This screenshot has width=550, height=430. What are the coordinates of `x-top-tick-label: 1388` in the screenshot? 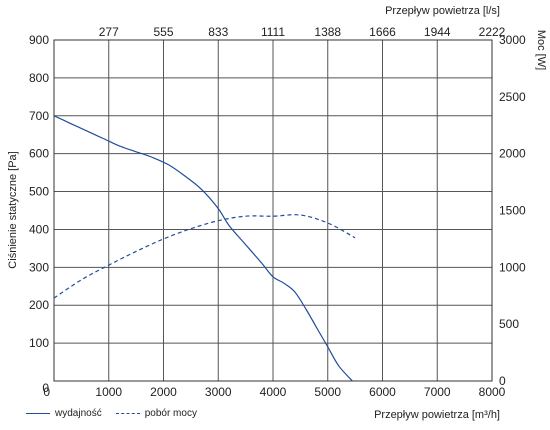 It's located at (327, 32).